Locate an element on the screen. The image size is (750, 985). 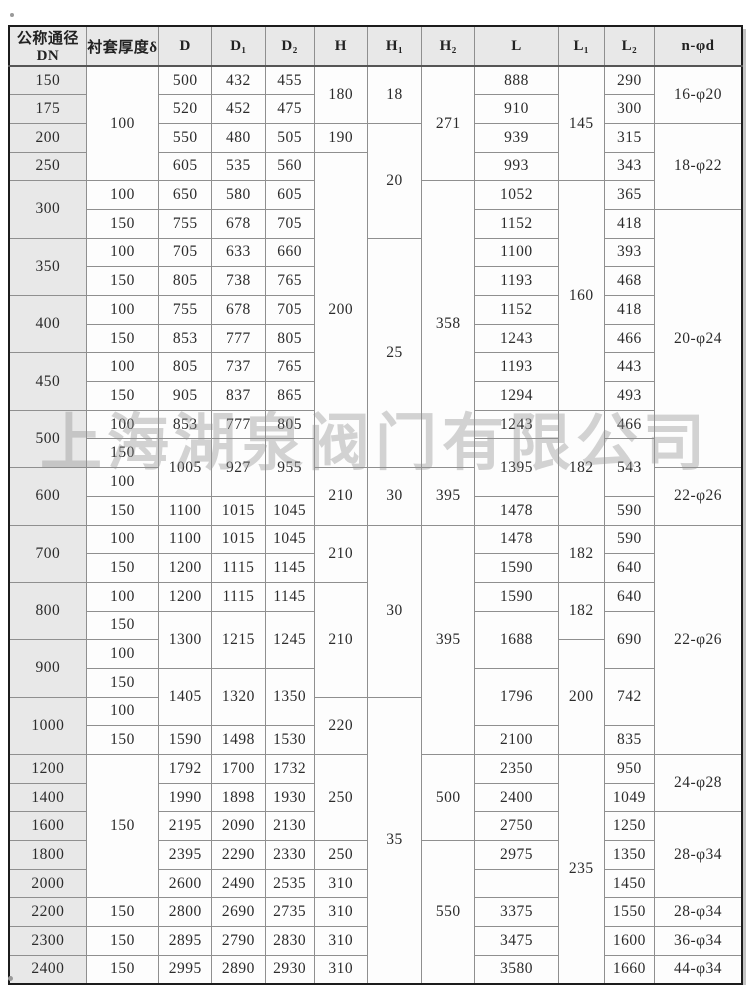
cell-col7: 358 is located at coordinates (448, 324).